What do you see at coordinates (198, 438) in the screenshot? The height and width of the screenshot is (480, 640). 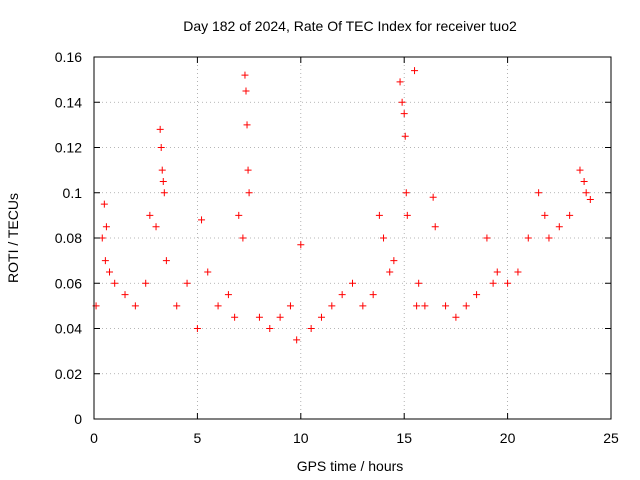 I see `x-tick-label: 5` at bounding box center [198, 438].